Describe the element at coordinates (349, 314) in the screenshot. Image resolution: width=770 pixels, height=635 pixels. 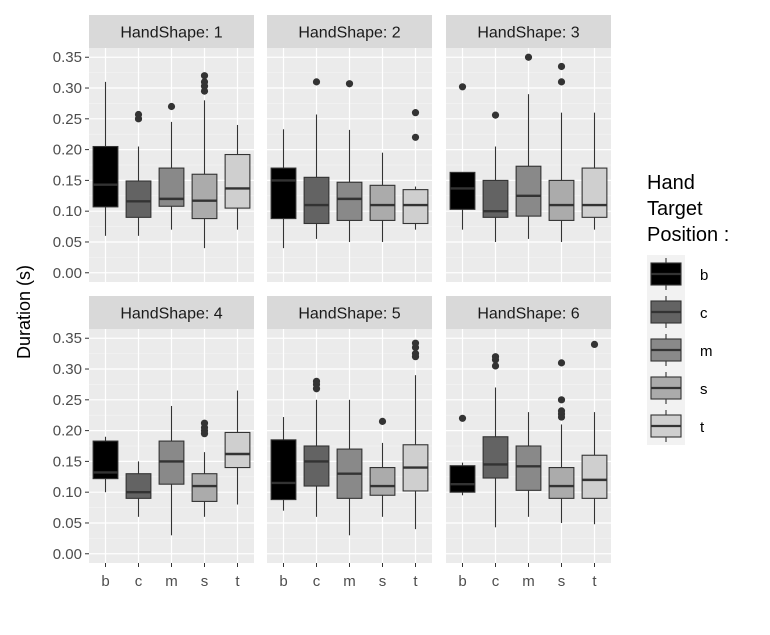
I see `facet-strip-label: HandShape: 5` at that location.